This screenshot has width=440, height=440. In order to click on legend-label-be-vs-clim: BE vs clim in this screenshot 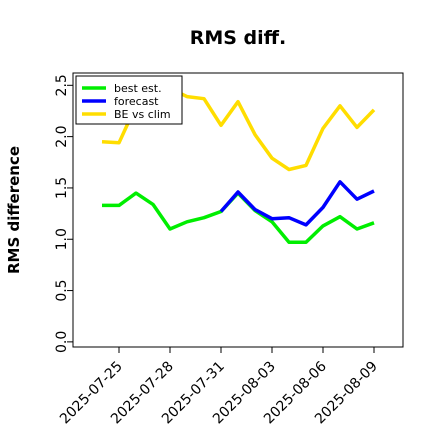, I will do `click(142, 114)`.